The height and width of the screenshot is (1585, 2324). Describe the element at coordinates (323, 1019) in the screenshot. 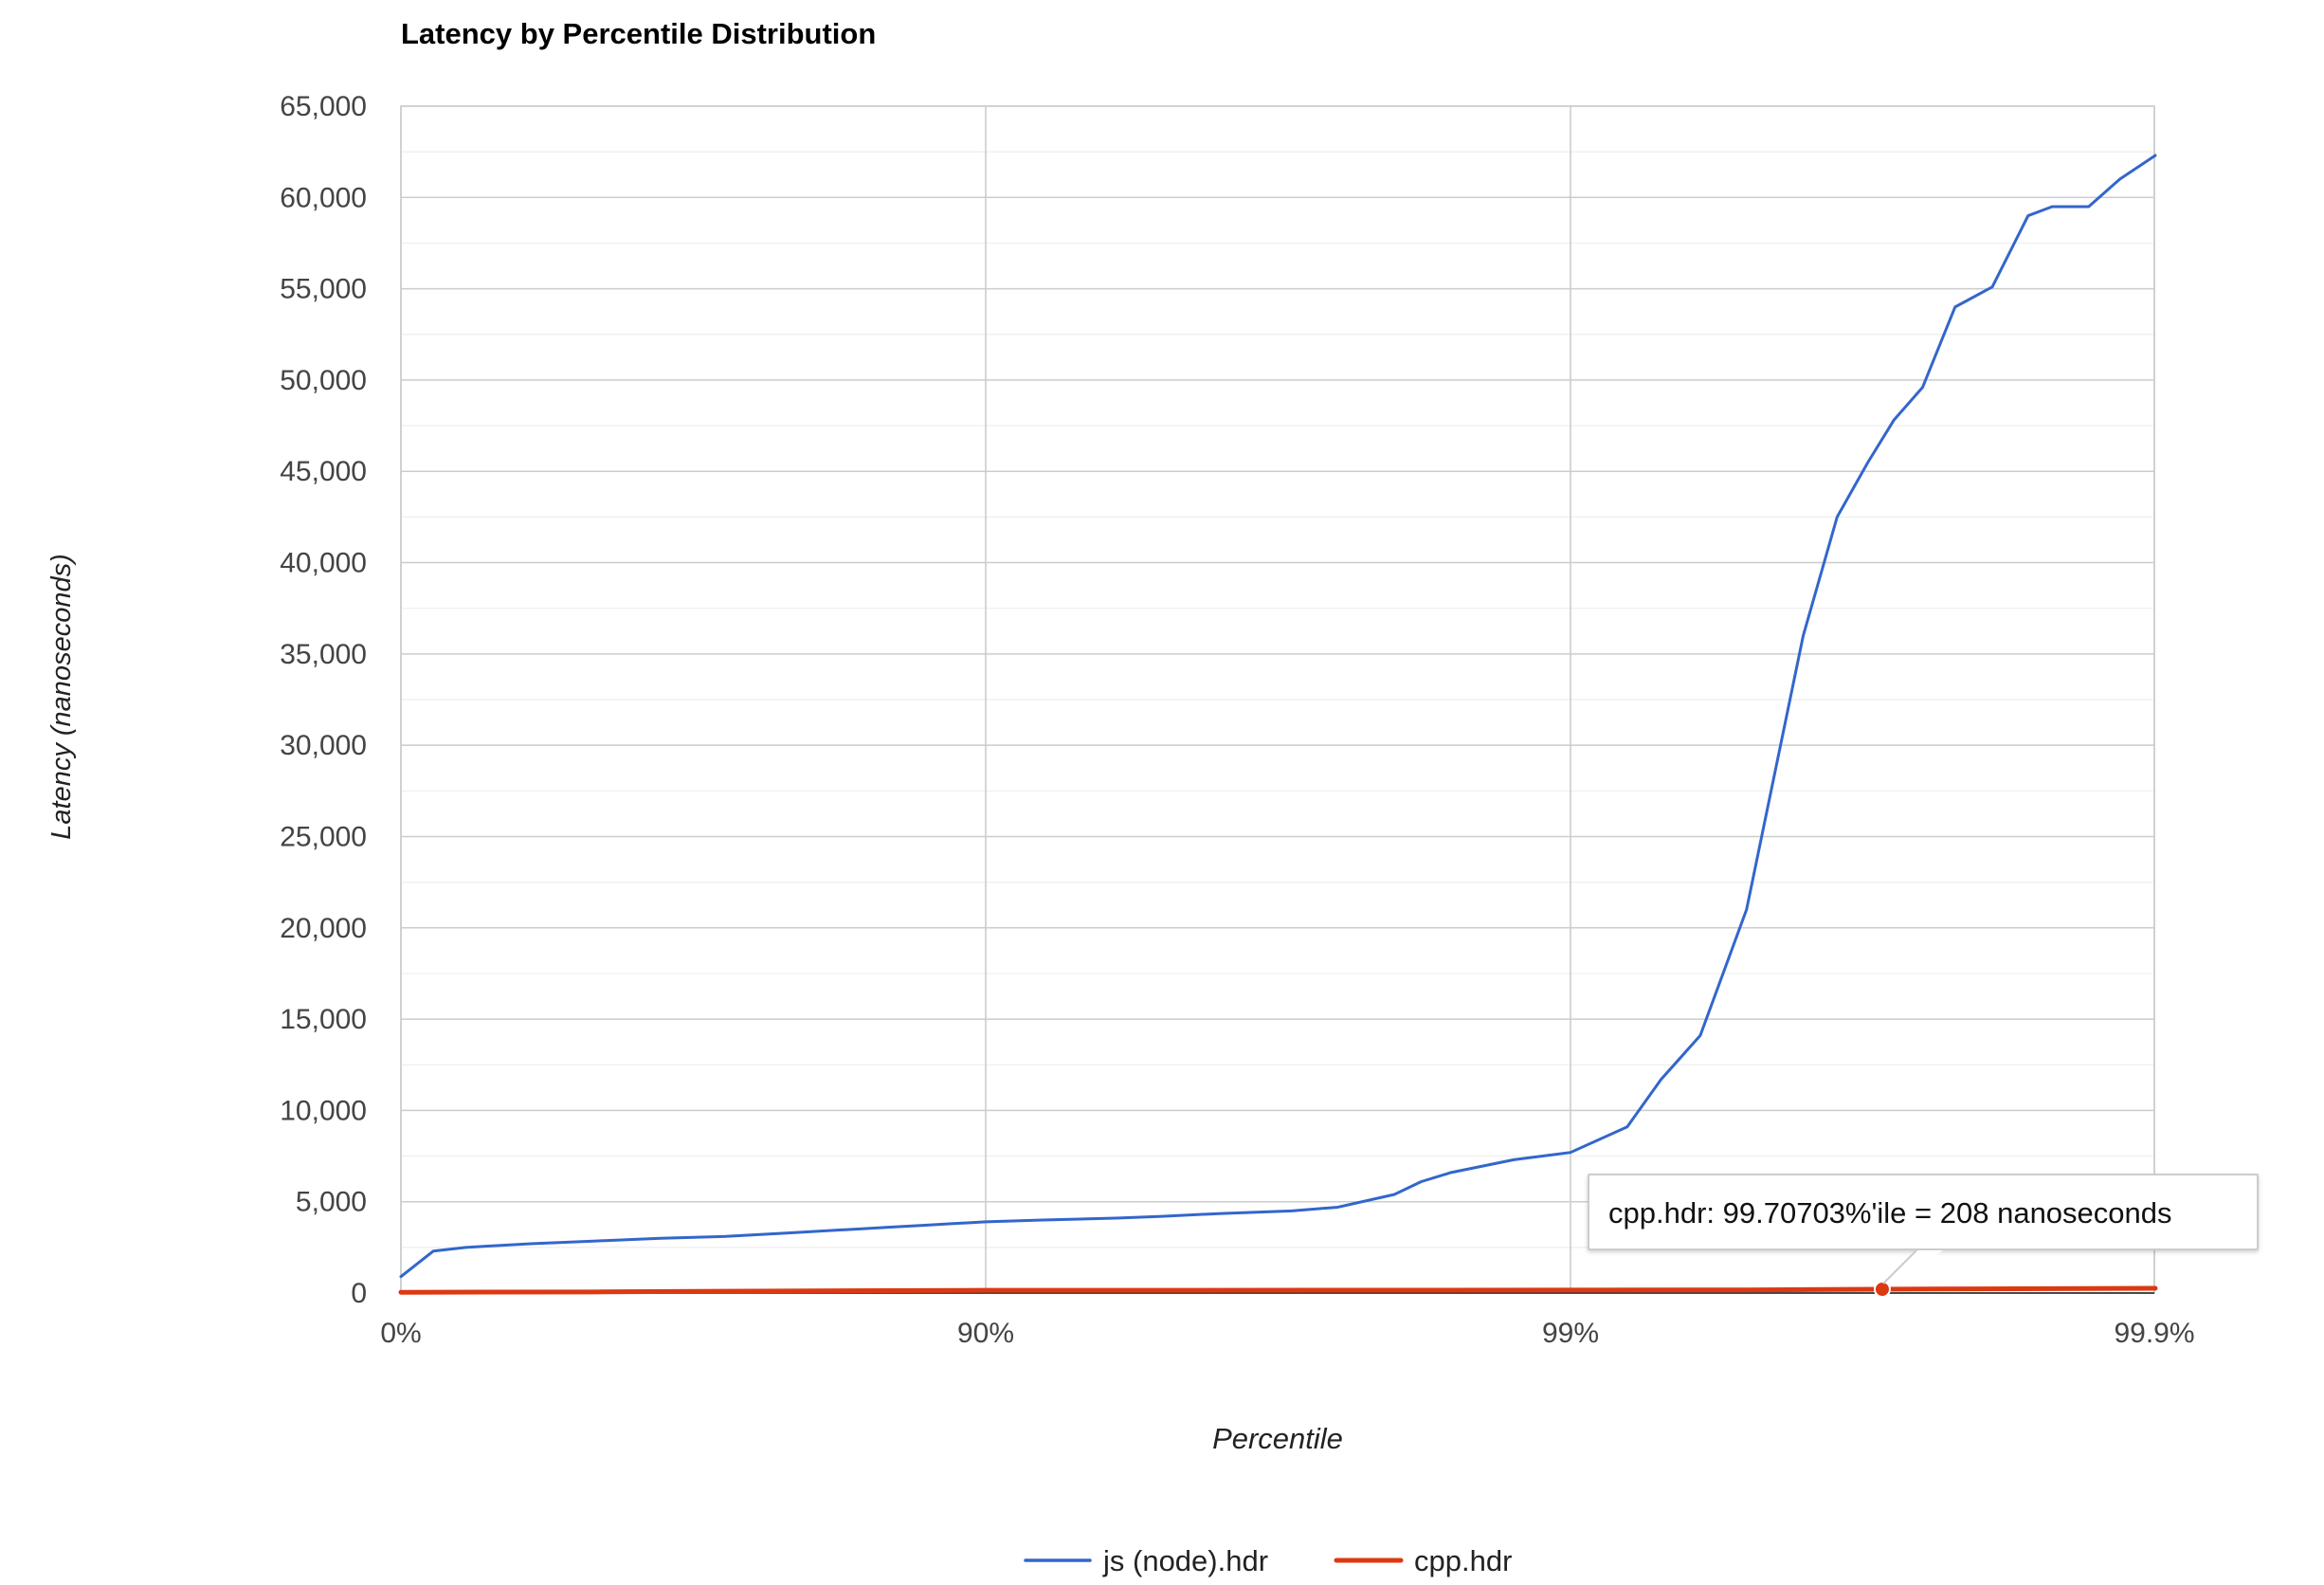

I see `y-tick-label: 15,000` at that location.